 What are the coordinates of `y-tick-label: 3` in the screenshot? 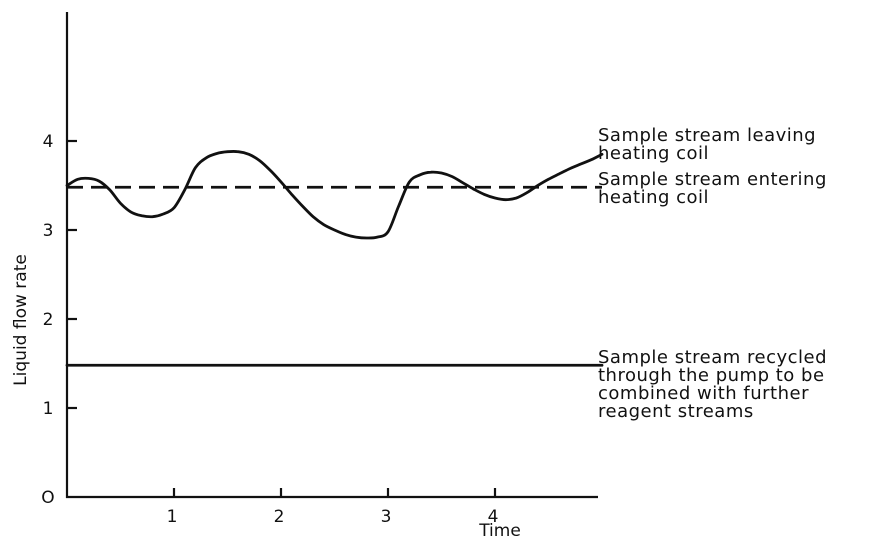 It's located at (48, 231).